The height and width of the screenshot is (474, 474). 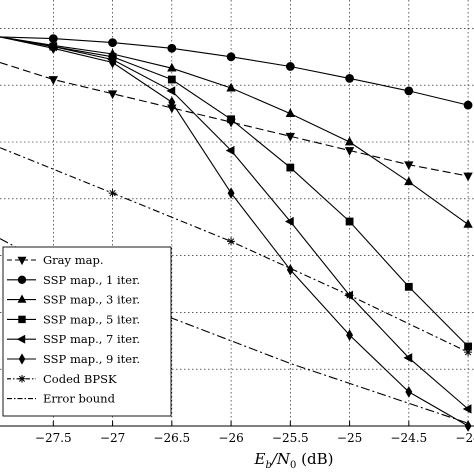 What do you see at coordinates (314, 459) in the screenshot?
I see `x-axis-label-unit: (dB)` at bounding box center [314, 459].